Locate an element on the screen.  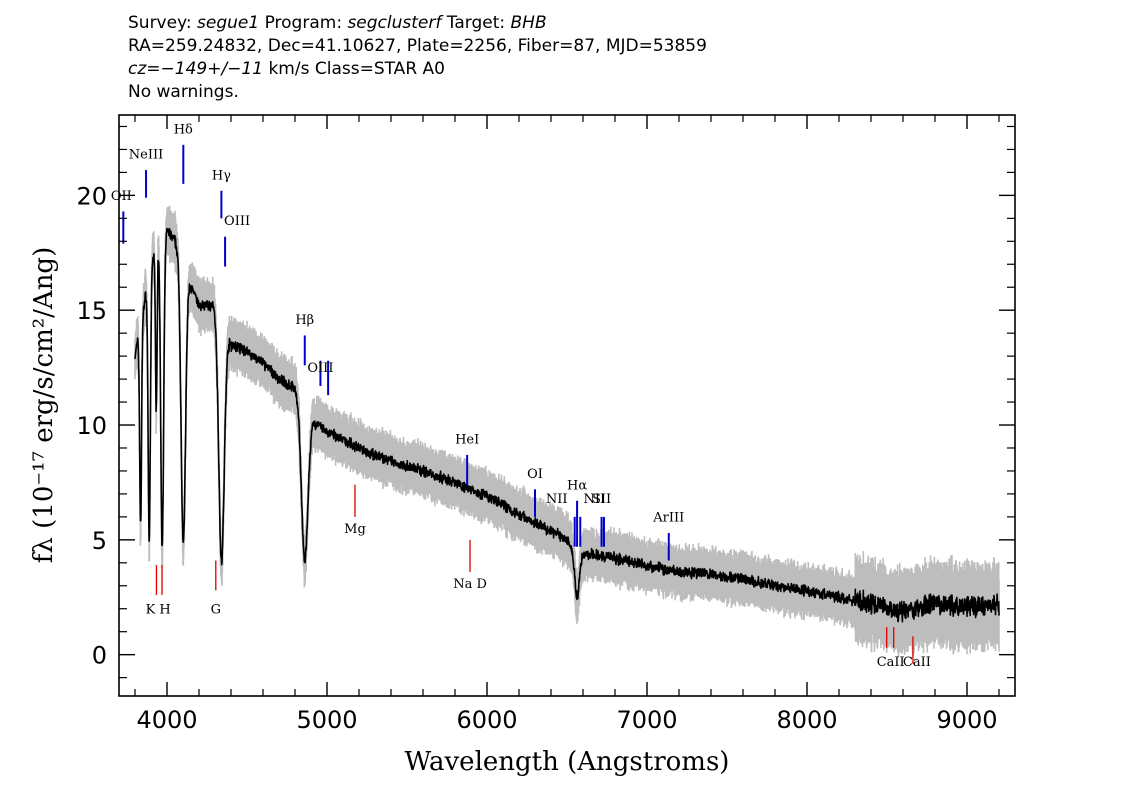
target-value: BHB is located at coordinates (528, 23).